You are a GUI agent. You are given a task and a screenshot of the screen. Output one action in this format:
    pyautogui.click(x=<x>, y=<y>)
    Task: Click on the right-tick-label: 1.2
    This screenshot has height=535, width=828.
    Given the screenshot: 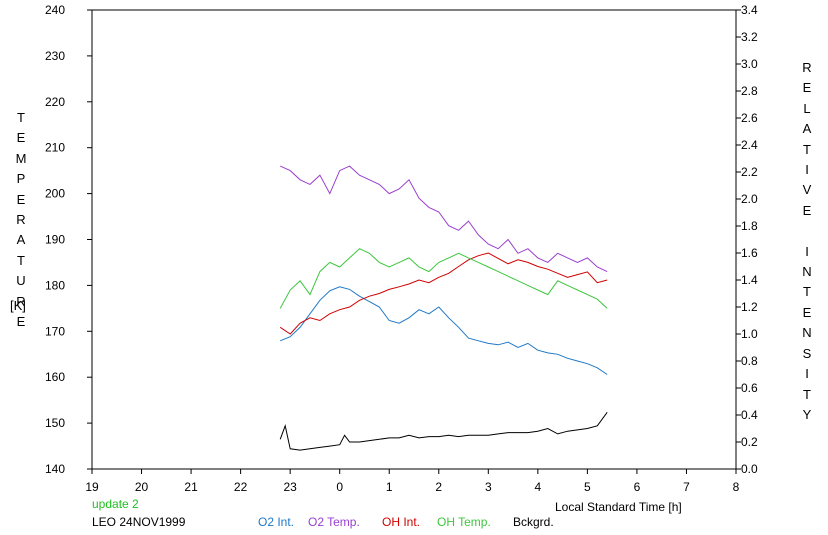 What is the action you would take?
    pyautogui.click(x=749, y=307)
    